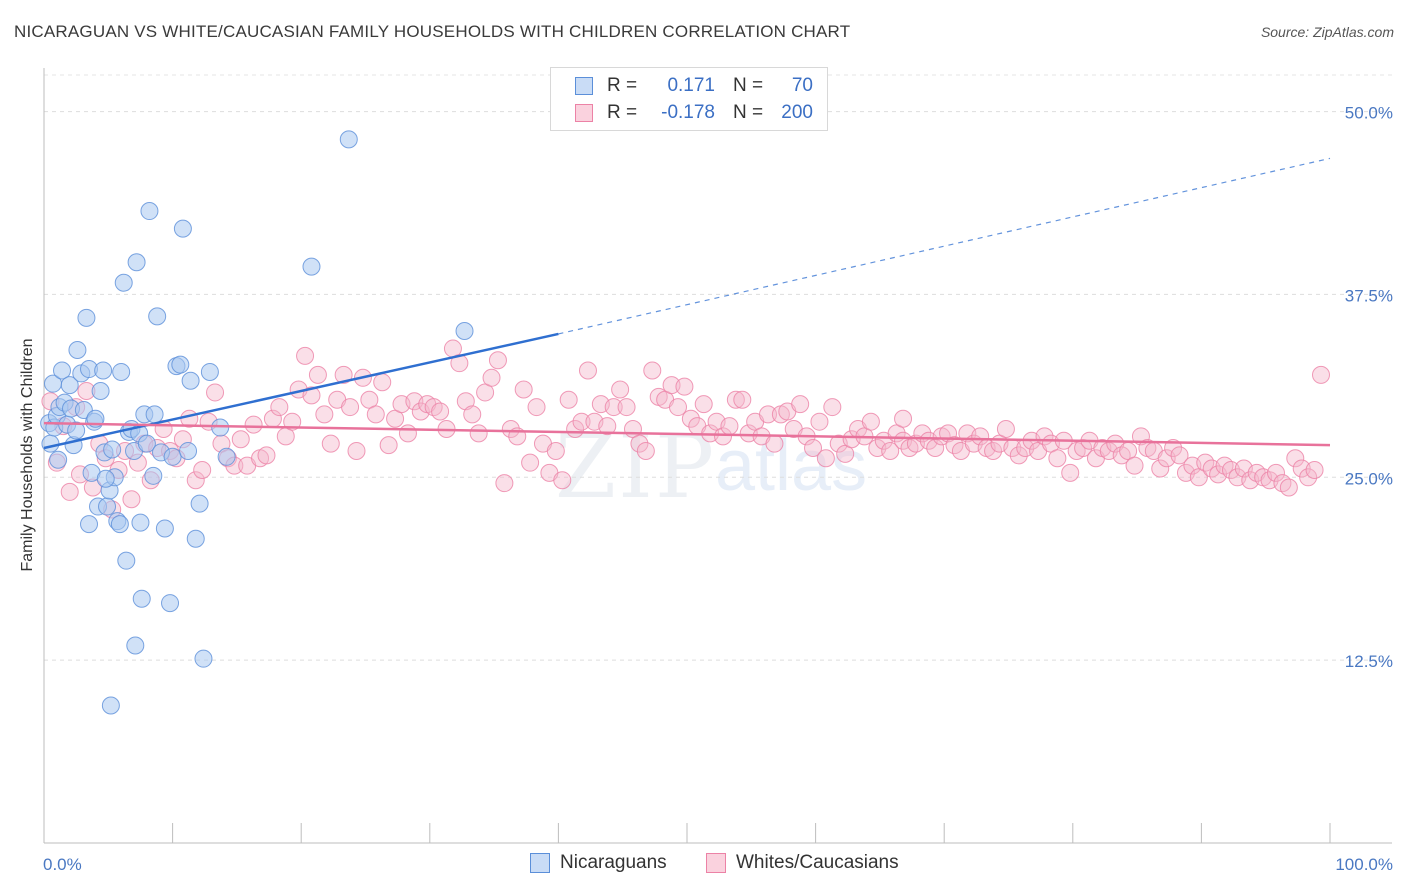 This screenshot has height=892, width=1406. What do you see at coordinates (944, 246) in the screenshot?
I see `trendline-nicaraguans-extension` at bounding box center [944, 246].